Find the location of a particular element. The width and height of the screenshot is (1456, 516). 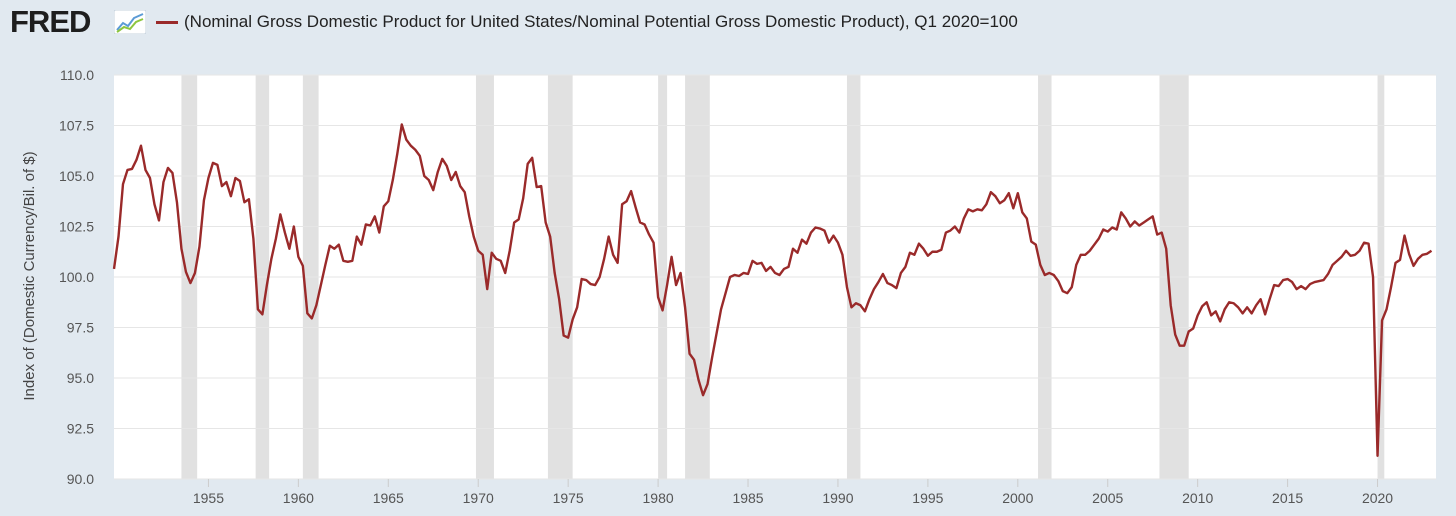

y-tick-label: 97.5 is located at coordinates (80, 328).